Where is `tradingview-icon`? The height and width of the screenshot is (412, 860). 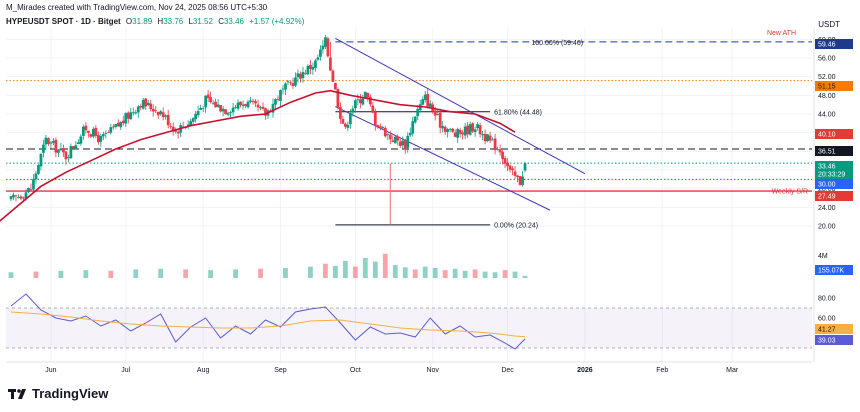 tradingview-icon is located at coordinates (17, 393).